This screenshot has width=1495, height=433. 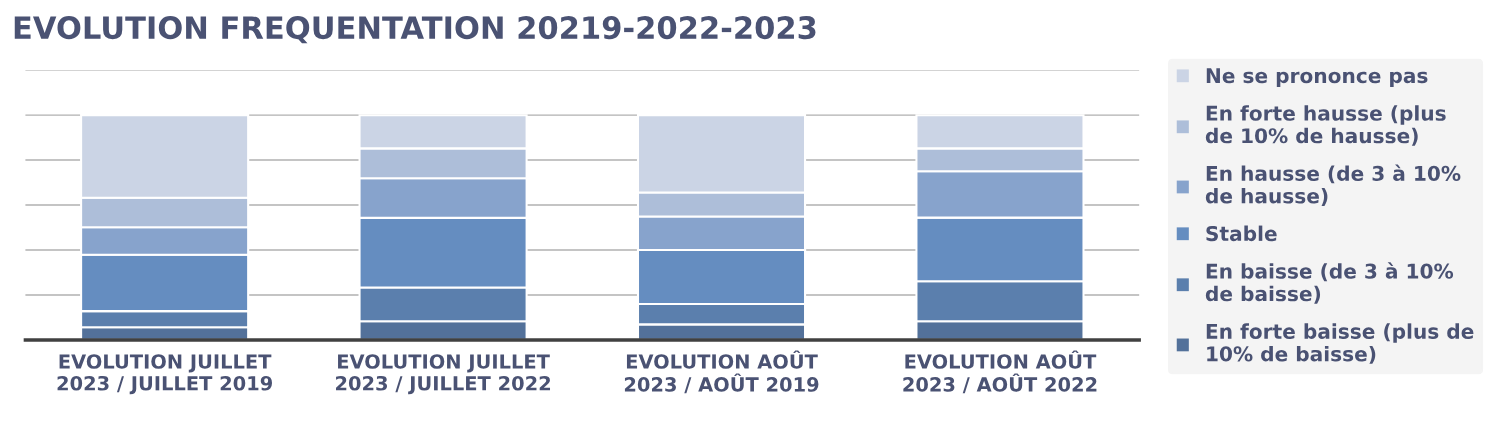 I want to click on x-tick-label: EVOLUTION AOÛT 2023 / AOÛT 2022, so click(x=1000, y=372).